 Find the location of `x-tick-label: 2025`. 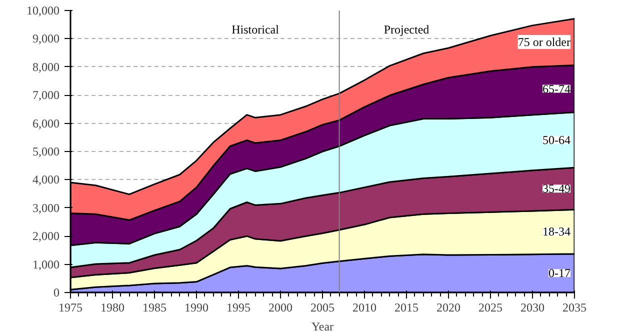

x-tick-label: 2025 is located at coordinates (490, 307).